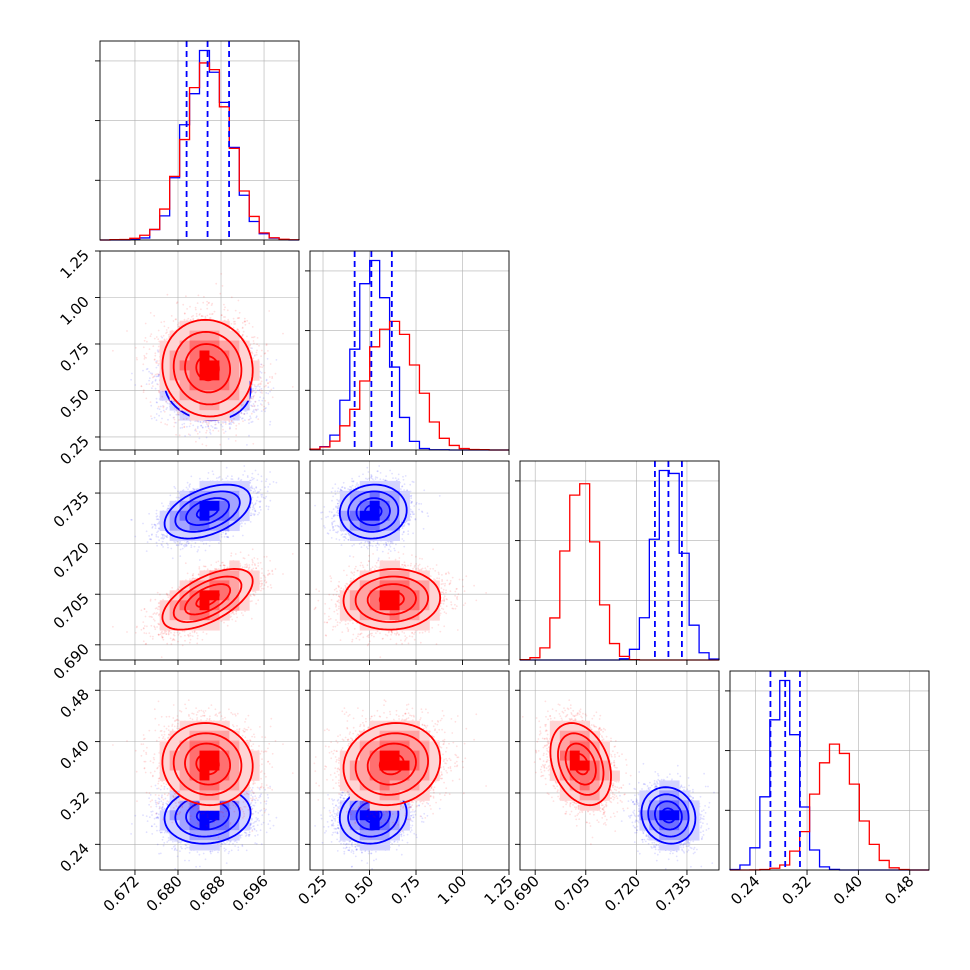  I want to click on y-tick-label: 0.48, so click(74, 703).